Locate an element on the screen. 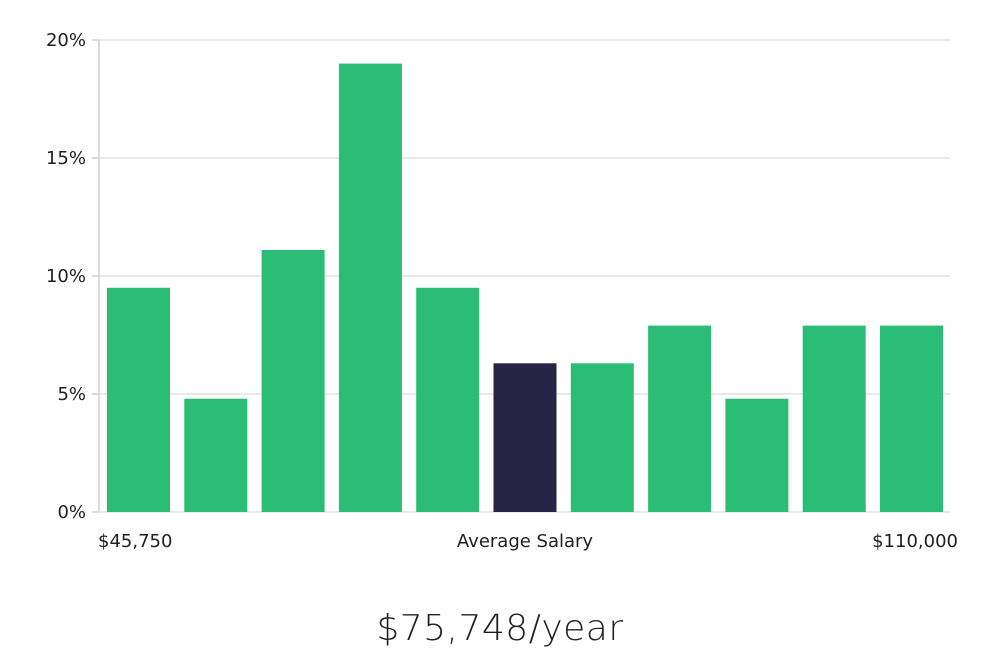  axis-labels: $45,750 Average Salary $110,000 is located at coordinates (528, 541).